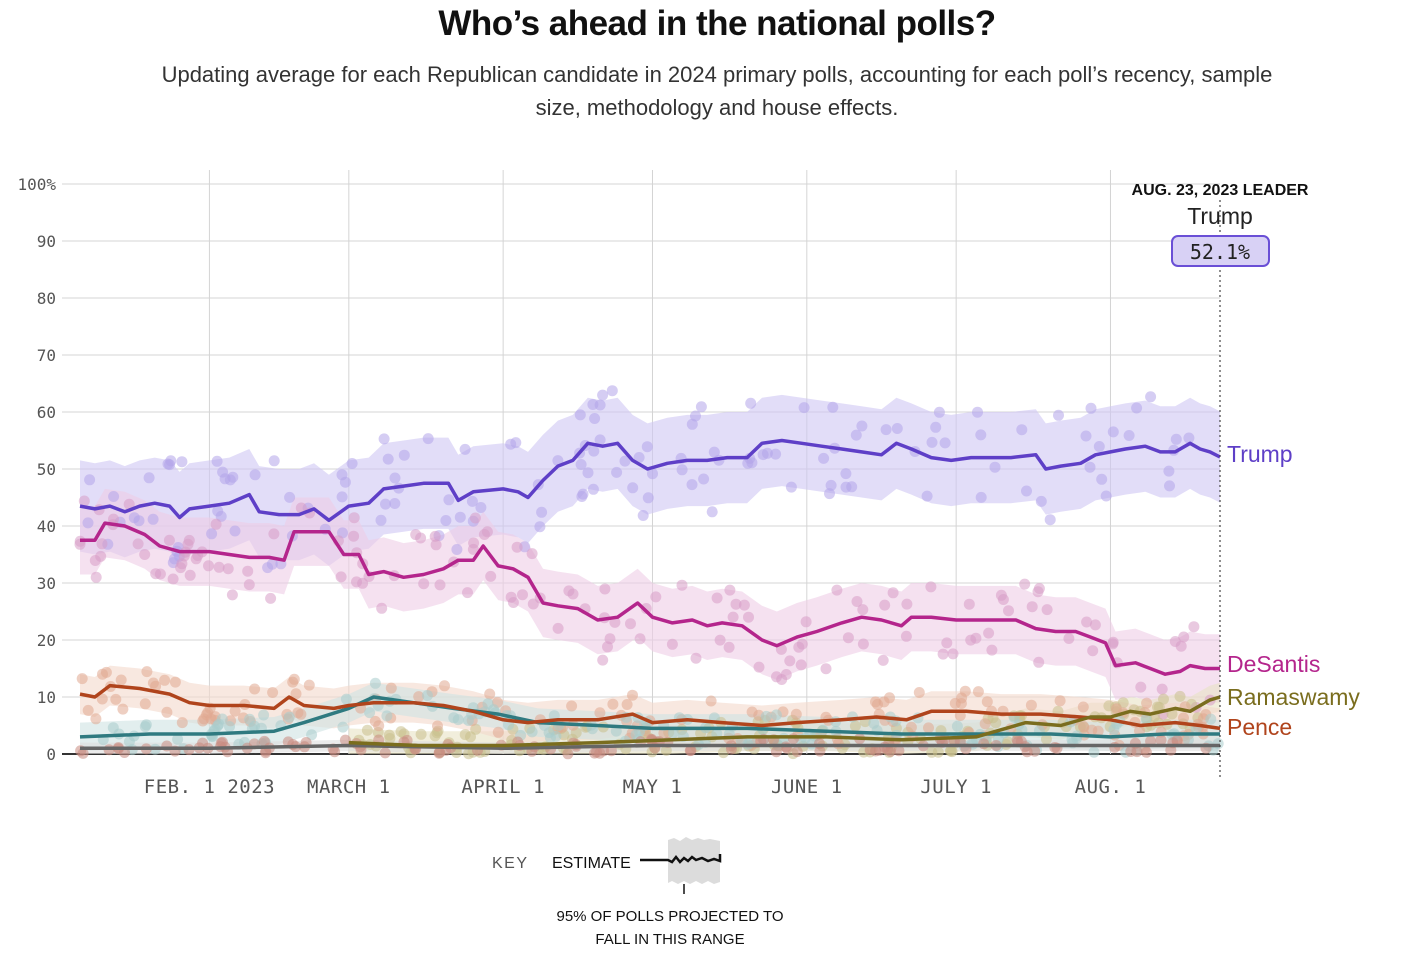  Describe the element at coordinates (1220, 190) in the screenshot. I see `leader-heading: AUG. 23, 2023 LEADER` at that location.